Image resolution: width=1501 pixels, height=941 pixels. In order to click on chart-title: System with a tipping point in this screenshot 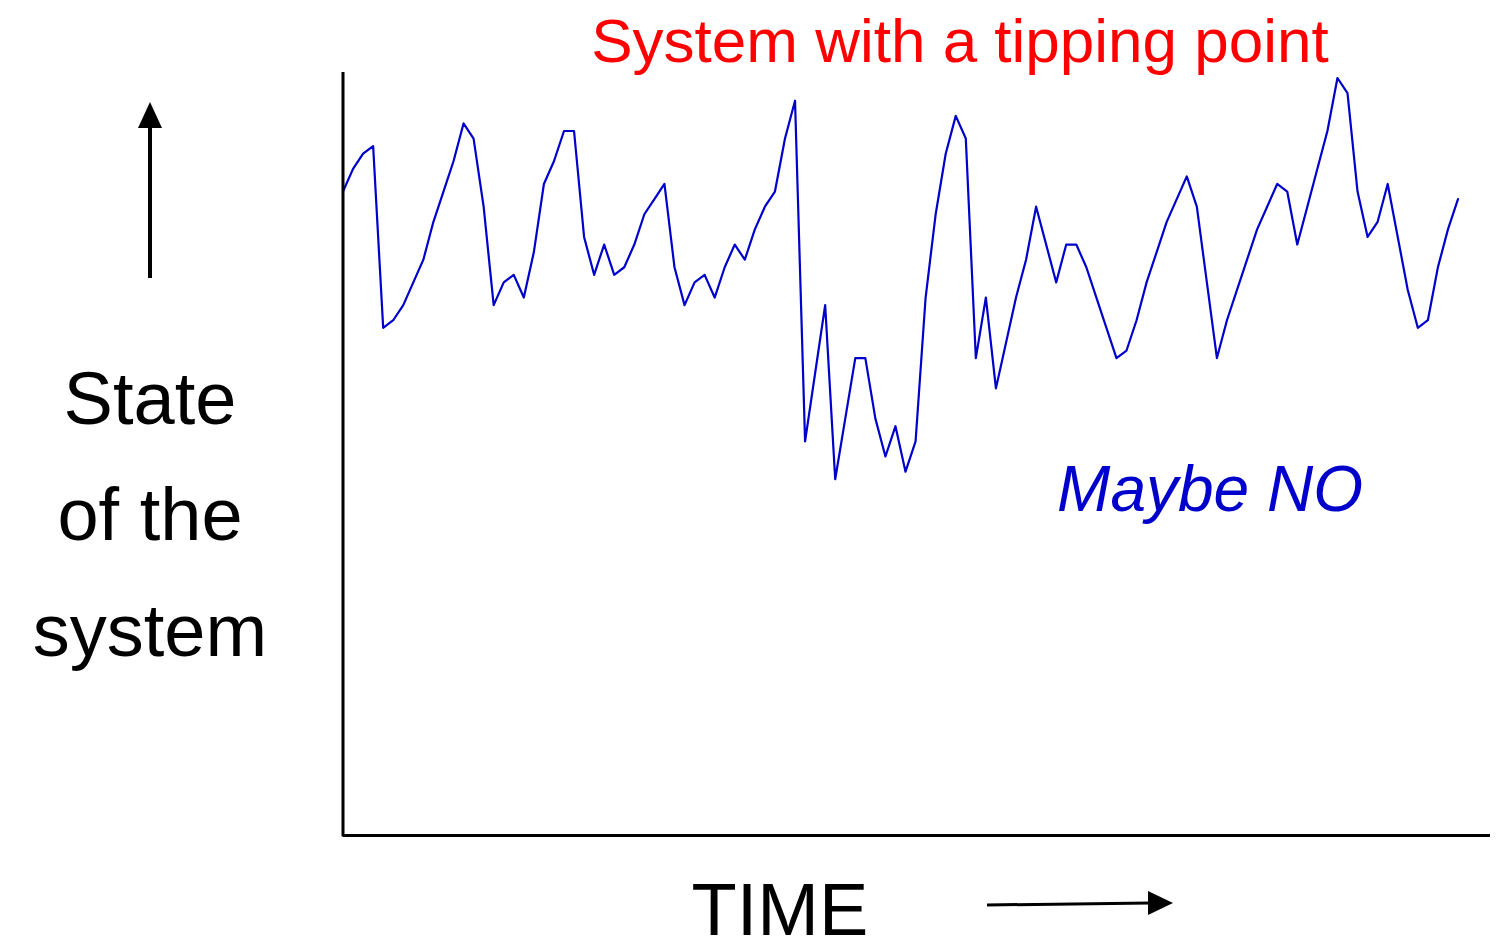, I will do `click(960, 40)`.